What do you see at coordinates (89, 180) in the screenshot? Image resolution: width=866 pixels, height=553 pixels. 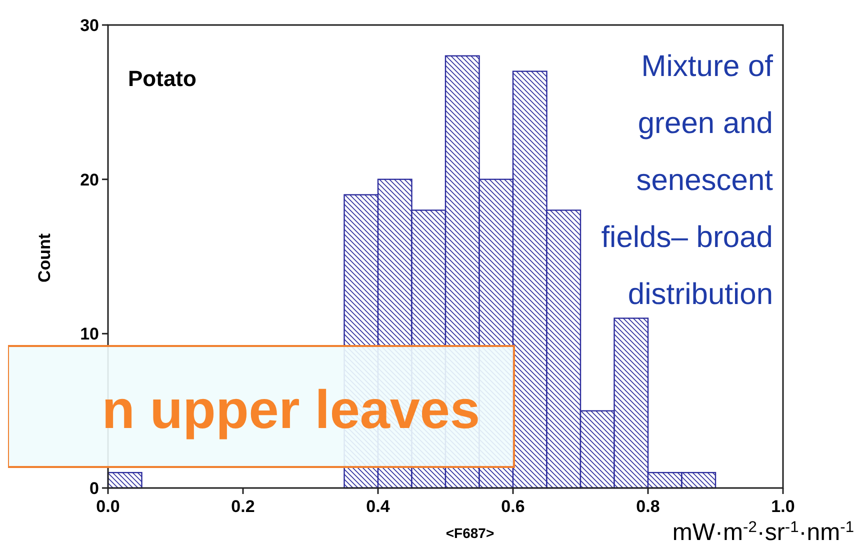 I see `y-tick-label: 20` at bounding box center [89, 180].